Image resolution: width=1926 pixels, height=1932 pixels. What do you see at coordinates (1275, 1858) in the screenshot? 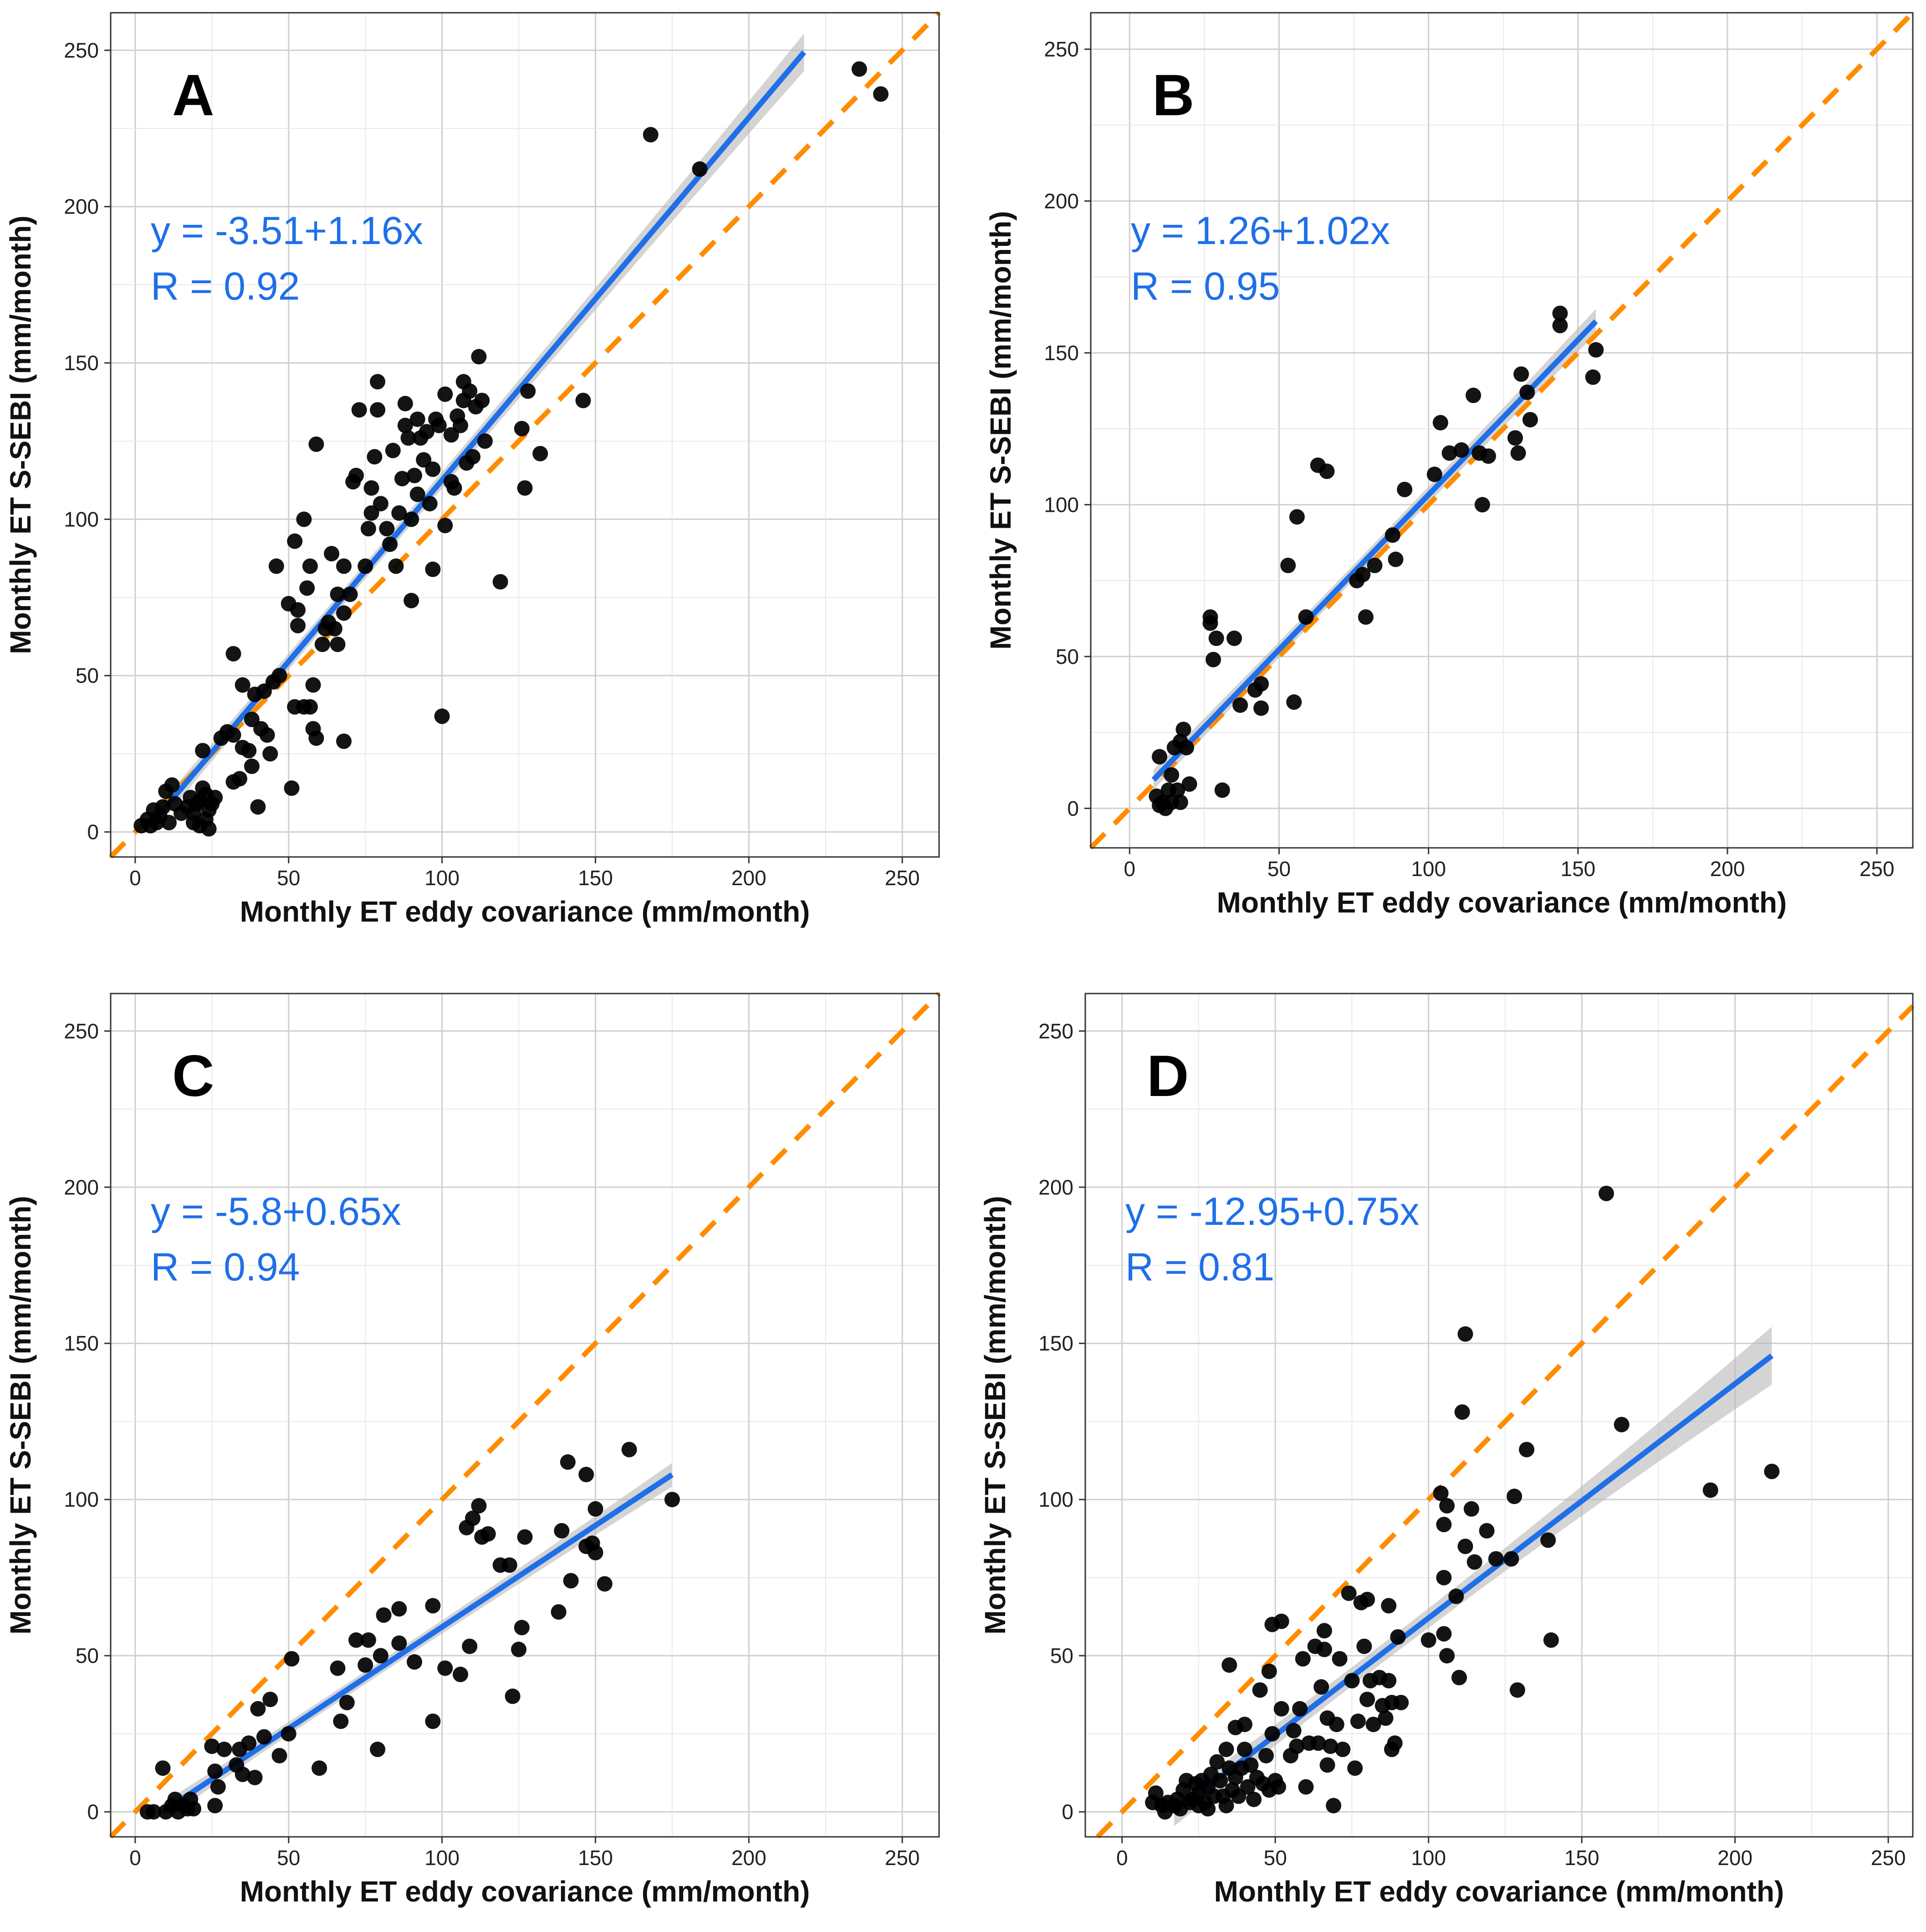
I see `panel-d-x-tick-label-50: 50` at bounding box center [1275, 1858].